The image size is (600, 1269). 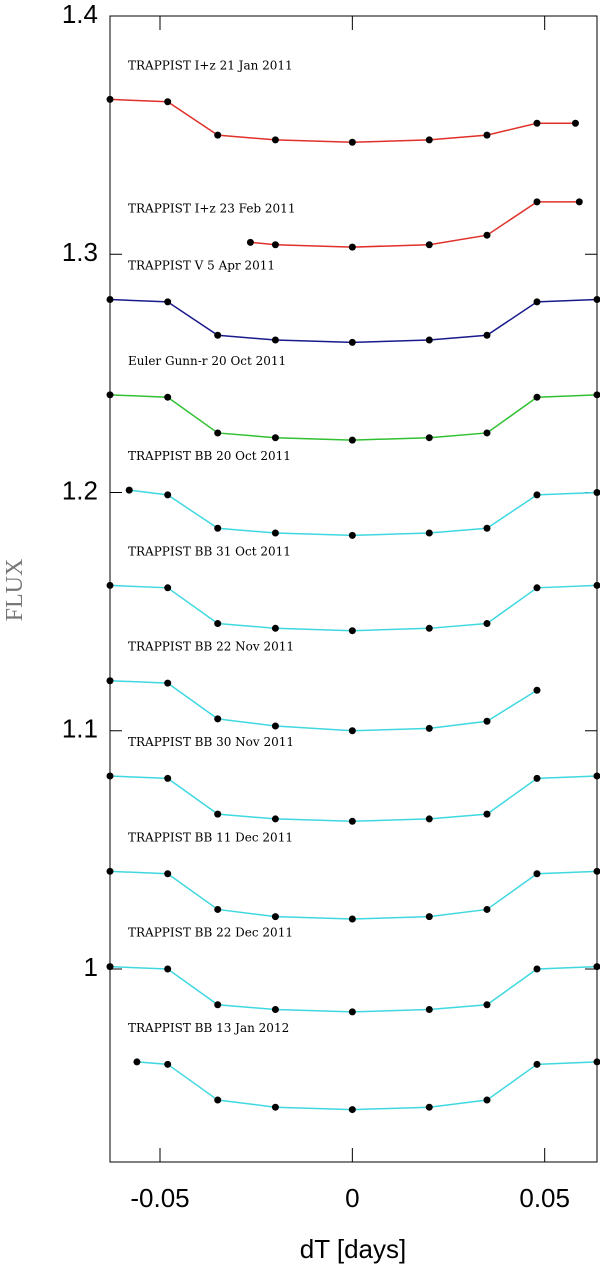 What do you see at coordinates (544, 1198) in the screenshot?
I see `x-tick-label: 0.05` at bounding box center [544, 1198].